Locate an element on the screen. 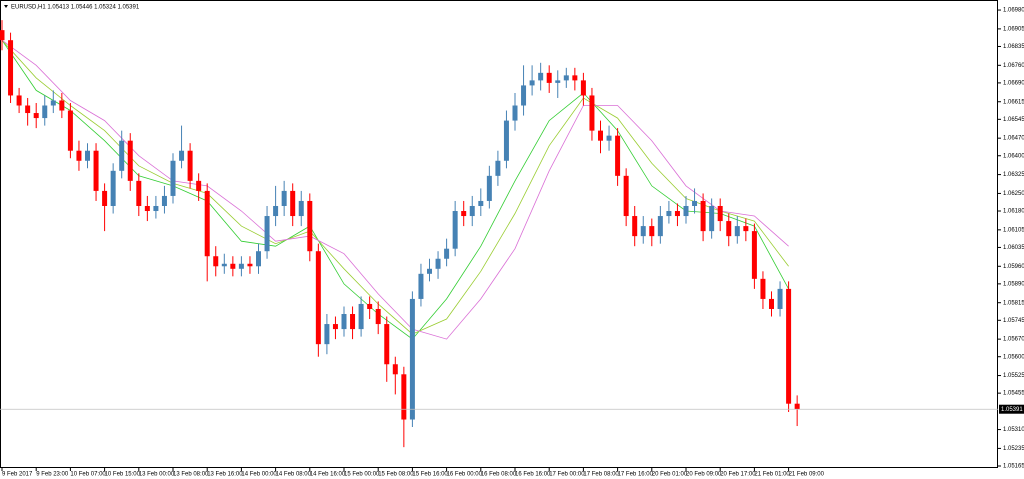 This screenshot has height=479, width=1024. y-tick-label: 1.05310 is located at coordinates (1013, 430).